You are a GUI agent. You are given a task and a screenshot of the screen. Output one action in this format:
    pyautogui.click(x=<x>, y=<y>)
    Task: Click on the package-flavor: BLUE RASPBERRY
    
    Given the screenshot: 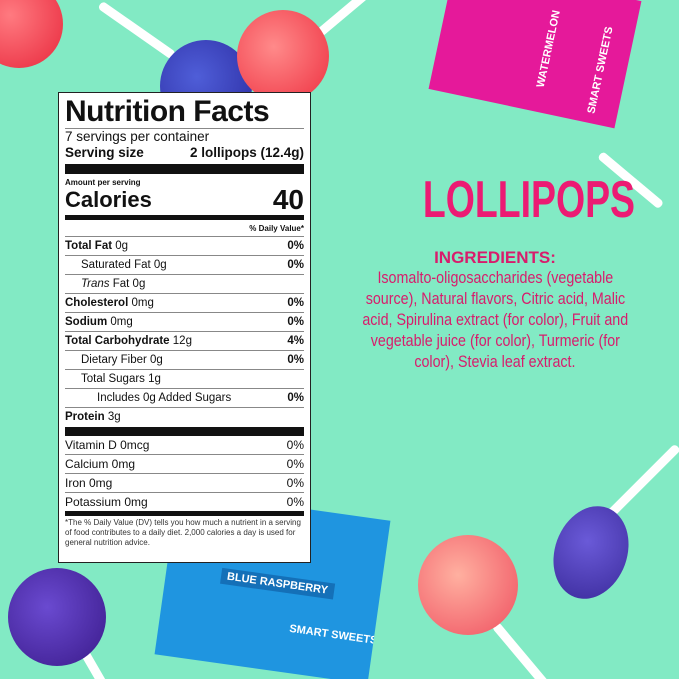 What is the action you would take?
    pyautogui.click(x=277, y=583)
    